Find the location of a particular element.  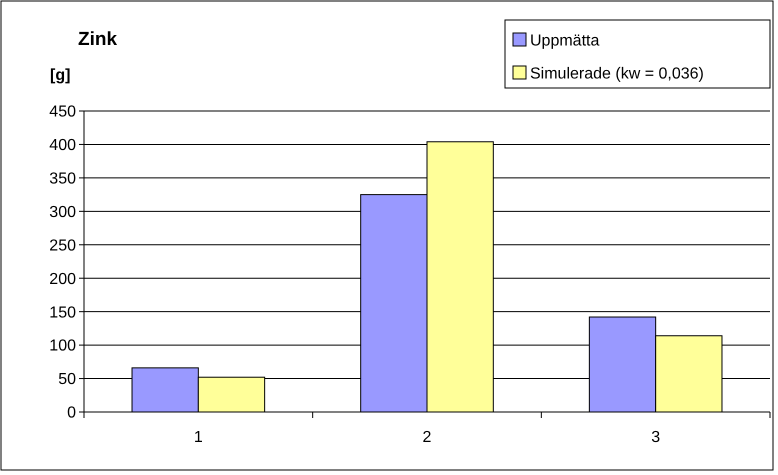

chart-title: Zink is located at coordinates (98, 39).